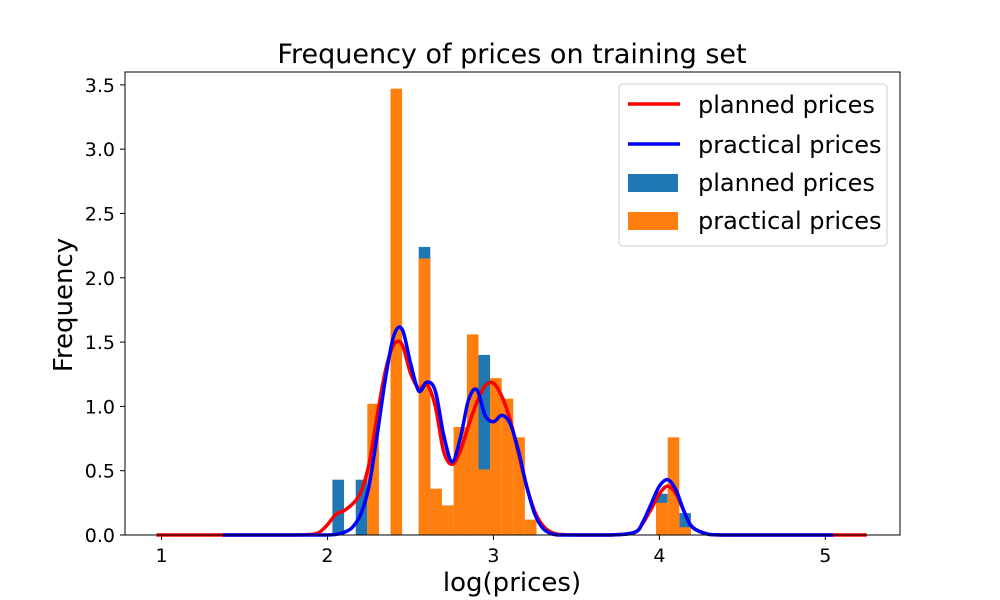 The image size is (1000, 600). Describe the element at coordinates (105, 311) in the screenshot. I see `y-axis: 0.0 0.5 1.0 1.5 2.0 2.5 3.0 3.5` at that location.